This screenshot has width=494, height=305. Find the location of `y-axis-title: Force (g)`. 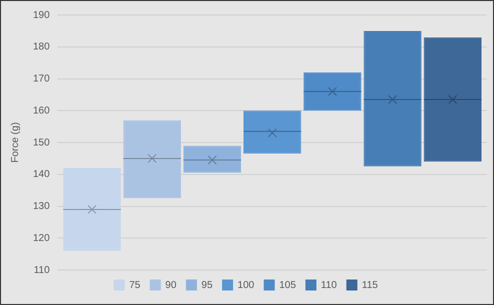

y-axis-title: Force (g) is located at coordinates (15, 142).